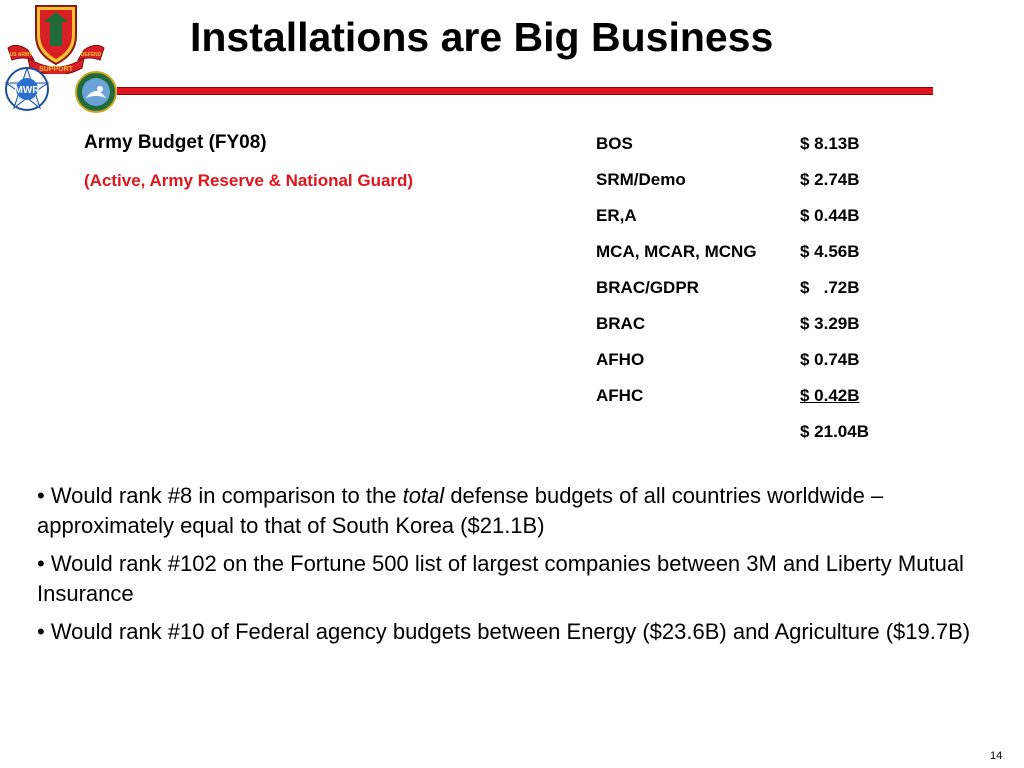  I want to click on budget-row-value: $ 0.74B, so click(830, 359).